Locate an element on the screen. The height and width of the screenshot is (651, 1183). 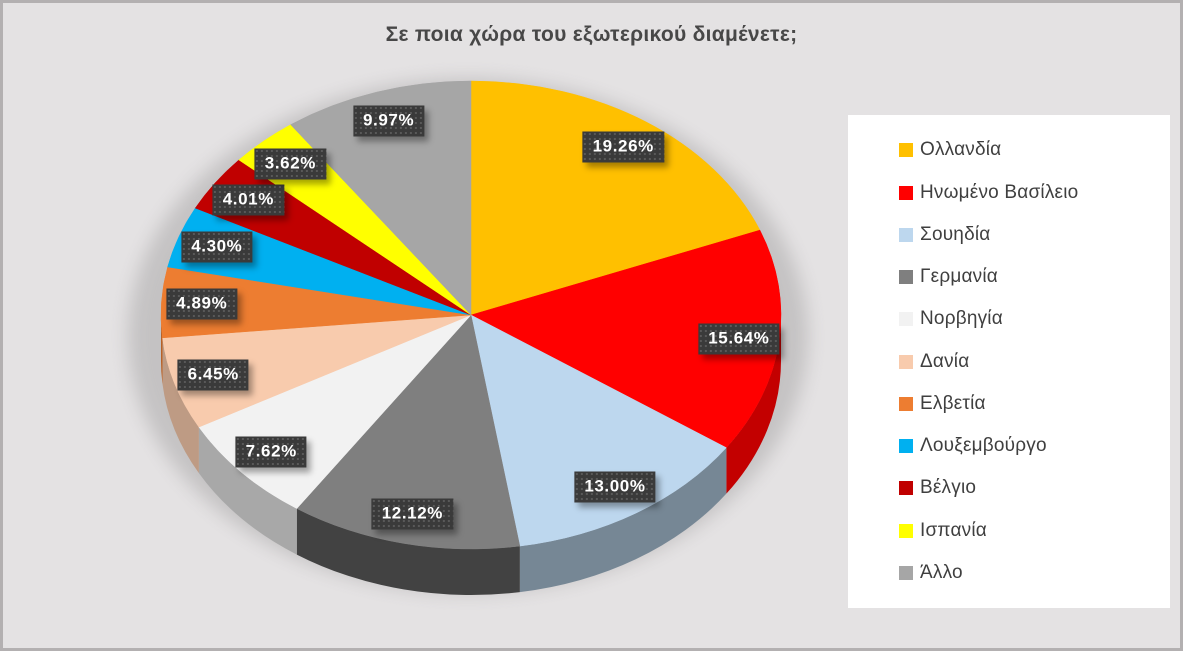
legend-item-7: Λουξεμβούργο is located at coordinates (1009, 446).